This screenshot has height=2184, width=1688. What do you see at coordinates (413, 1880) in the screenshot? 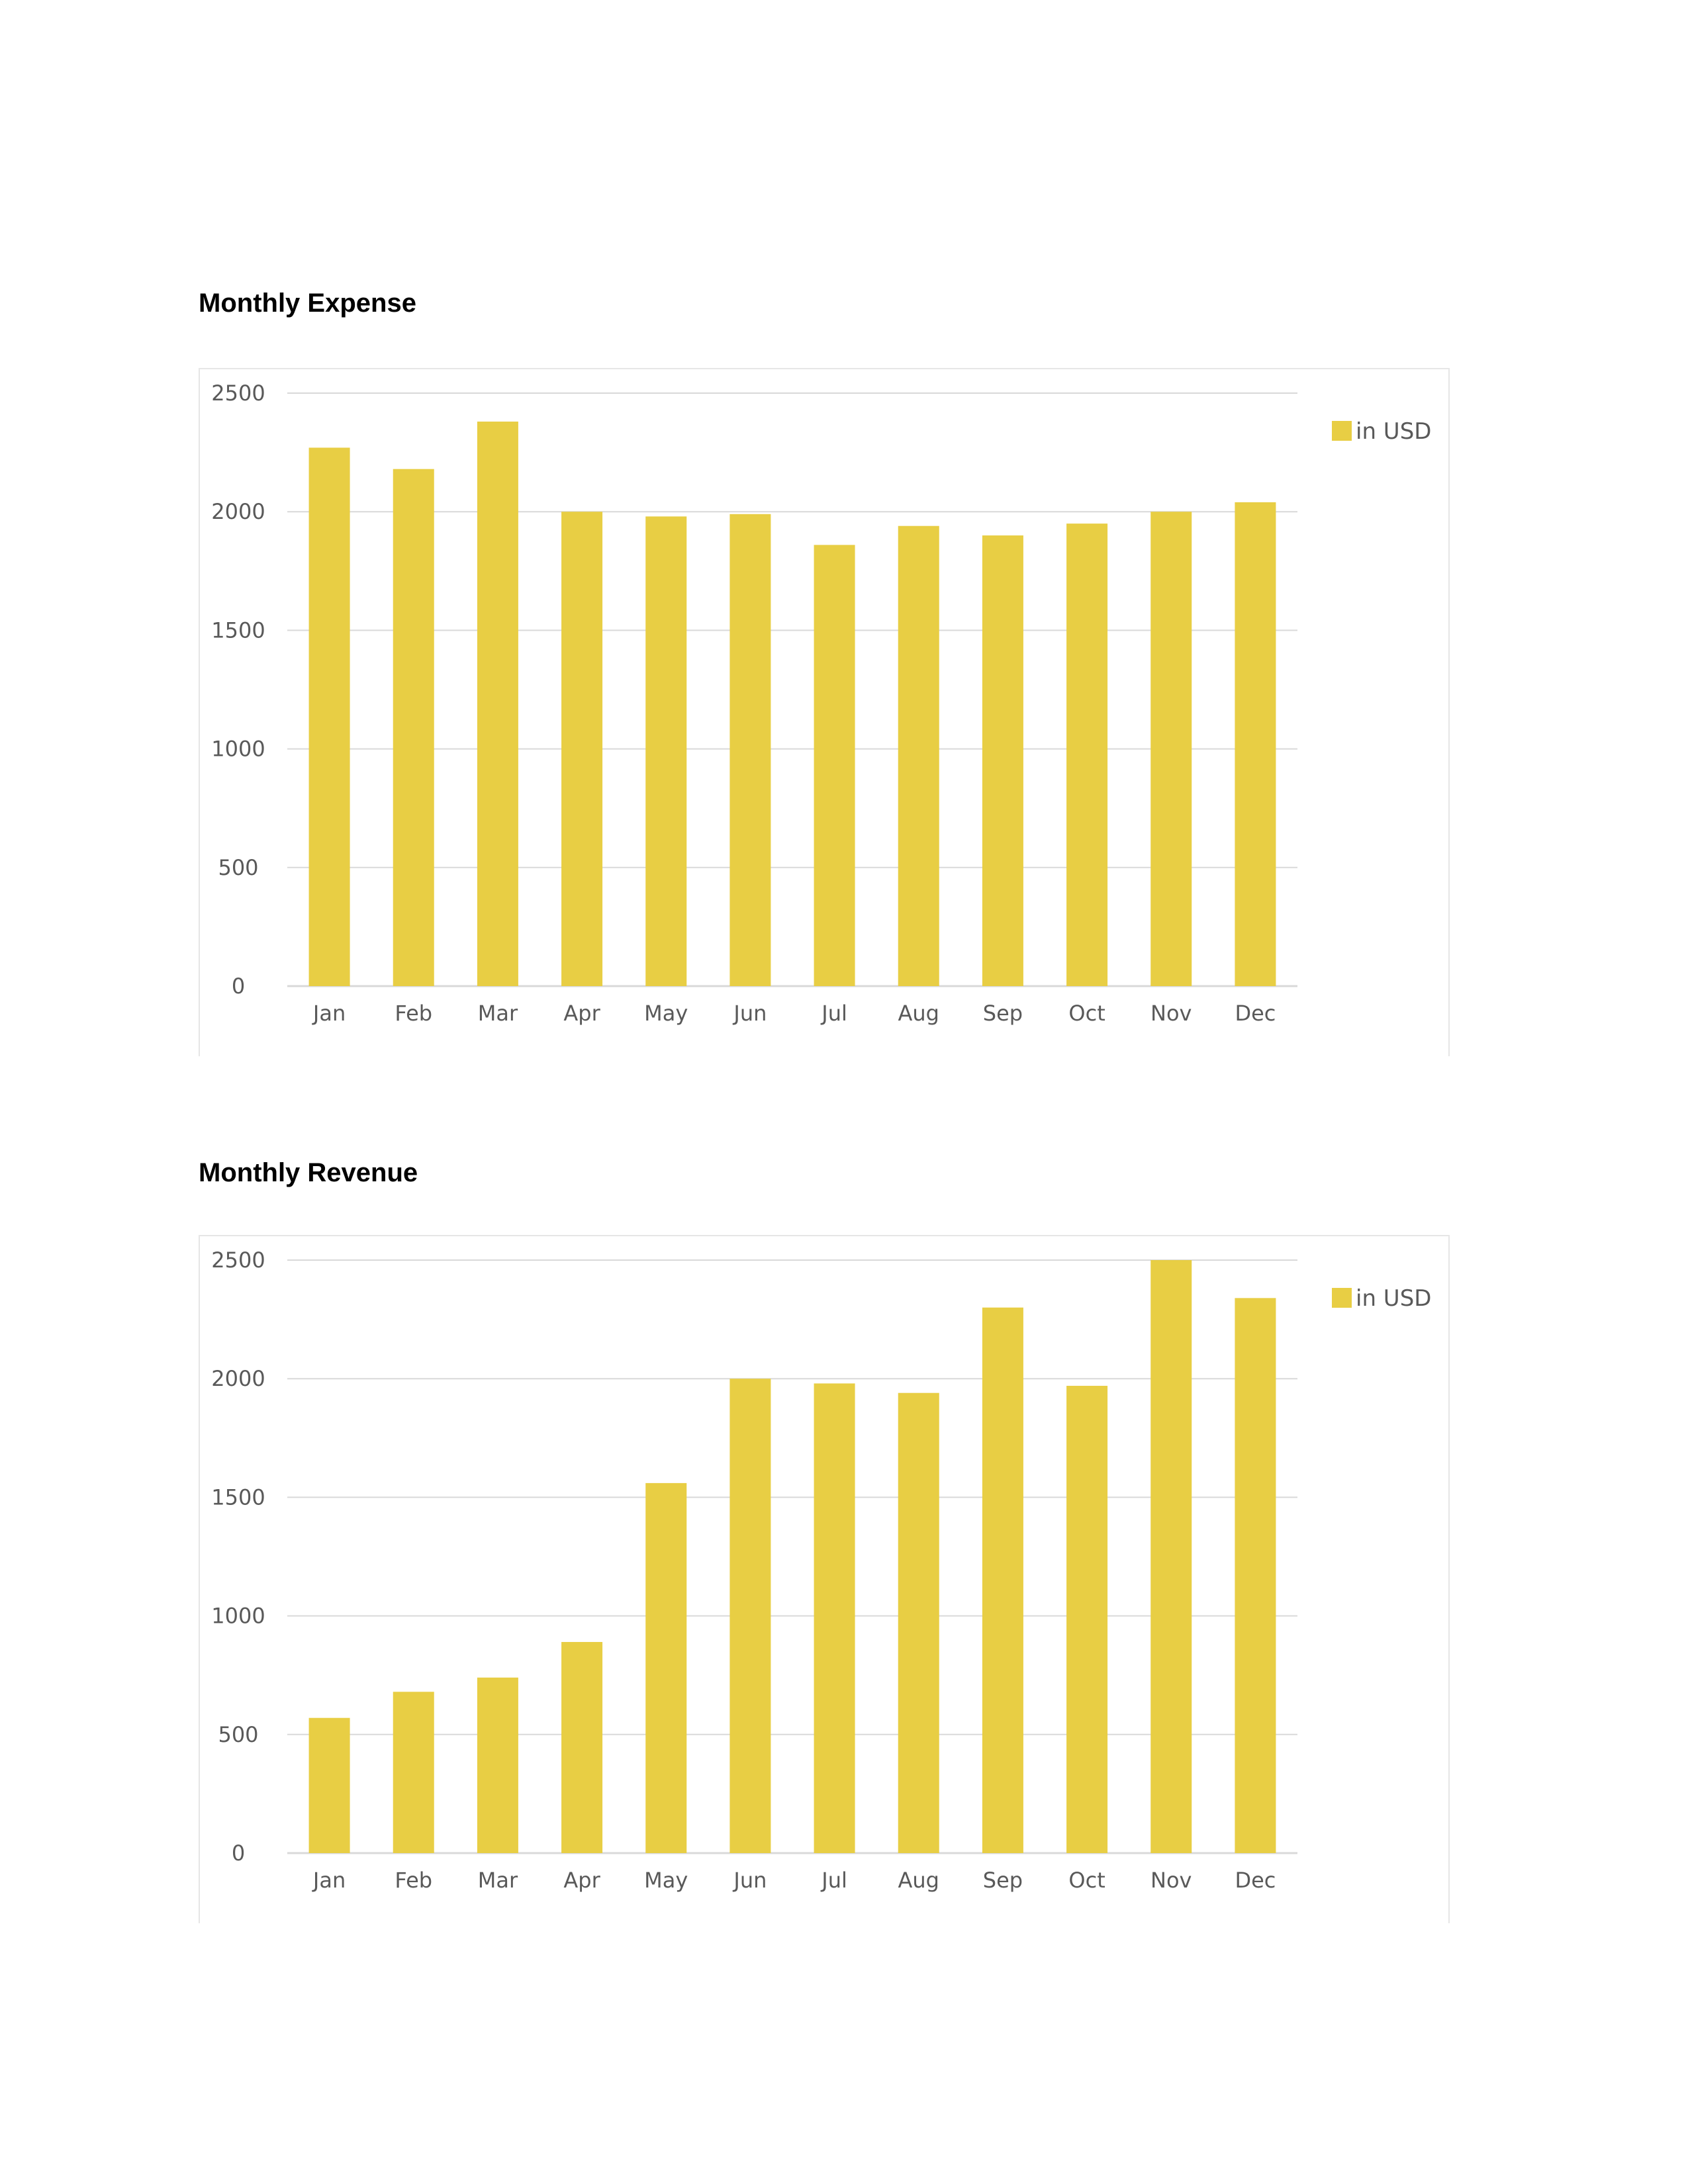
I see `revenue-x-tick-label: Feb` at bounding box center [413, 1880].